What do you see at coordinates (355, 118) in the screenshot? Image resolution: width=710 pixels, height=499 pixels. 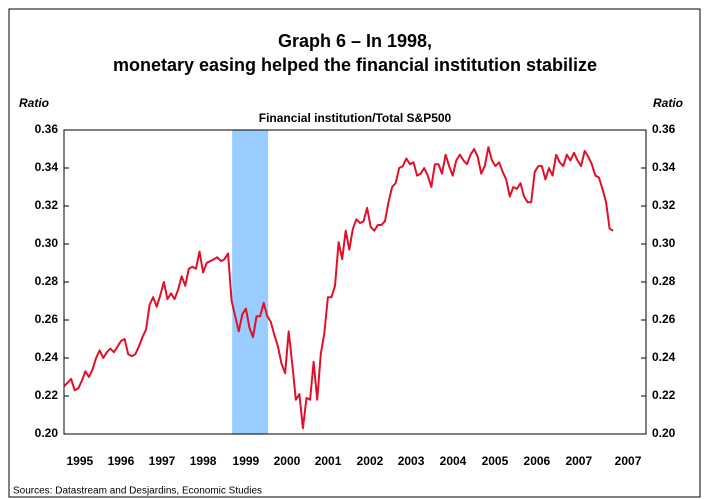 I see `chart-subtitle: Financial institution/Total S&P500` at bounding box center [355, 118].